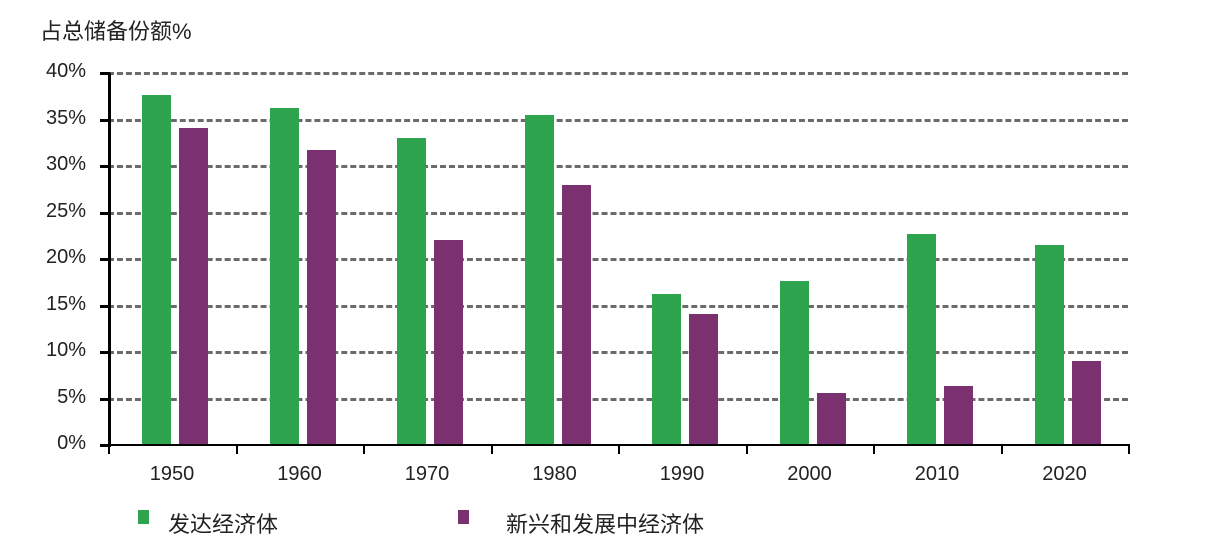 This screenshot has width=1209, height=558. What do you see at coordinates (809, 474) in the screenshot?
I see `x-tick-label: 2000` at bounding box center [809, 474].